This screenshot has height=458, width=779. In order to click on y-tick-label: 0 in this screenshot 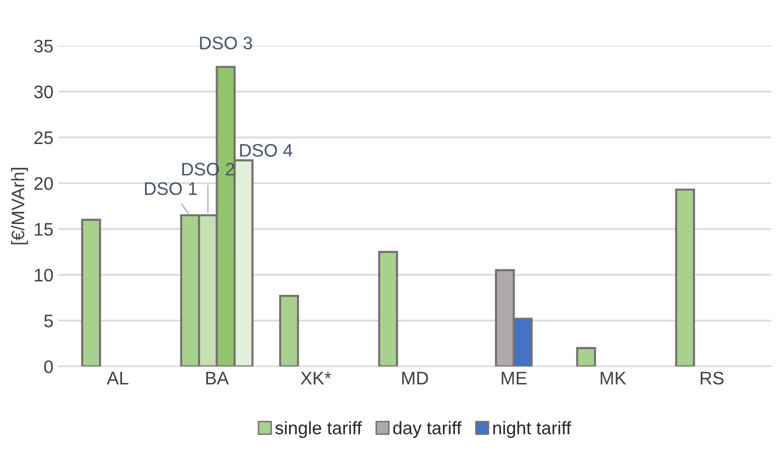, I will do `click(48, 367)`.